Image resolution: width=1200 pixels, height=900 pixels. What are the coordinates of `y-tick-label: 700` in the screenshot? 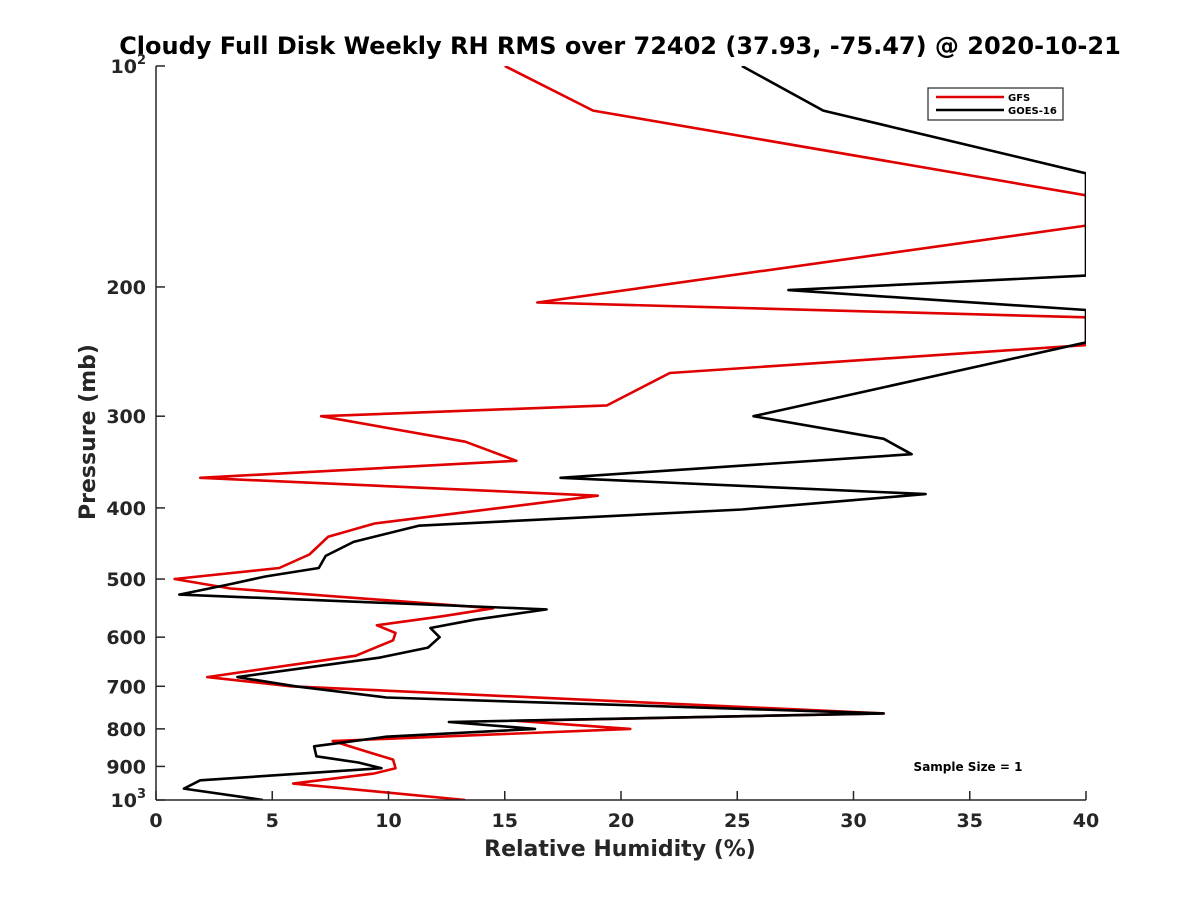 It's located at (126, 687).